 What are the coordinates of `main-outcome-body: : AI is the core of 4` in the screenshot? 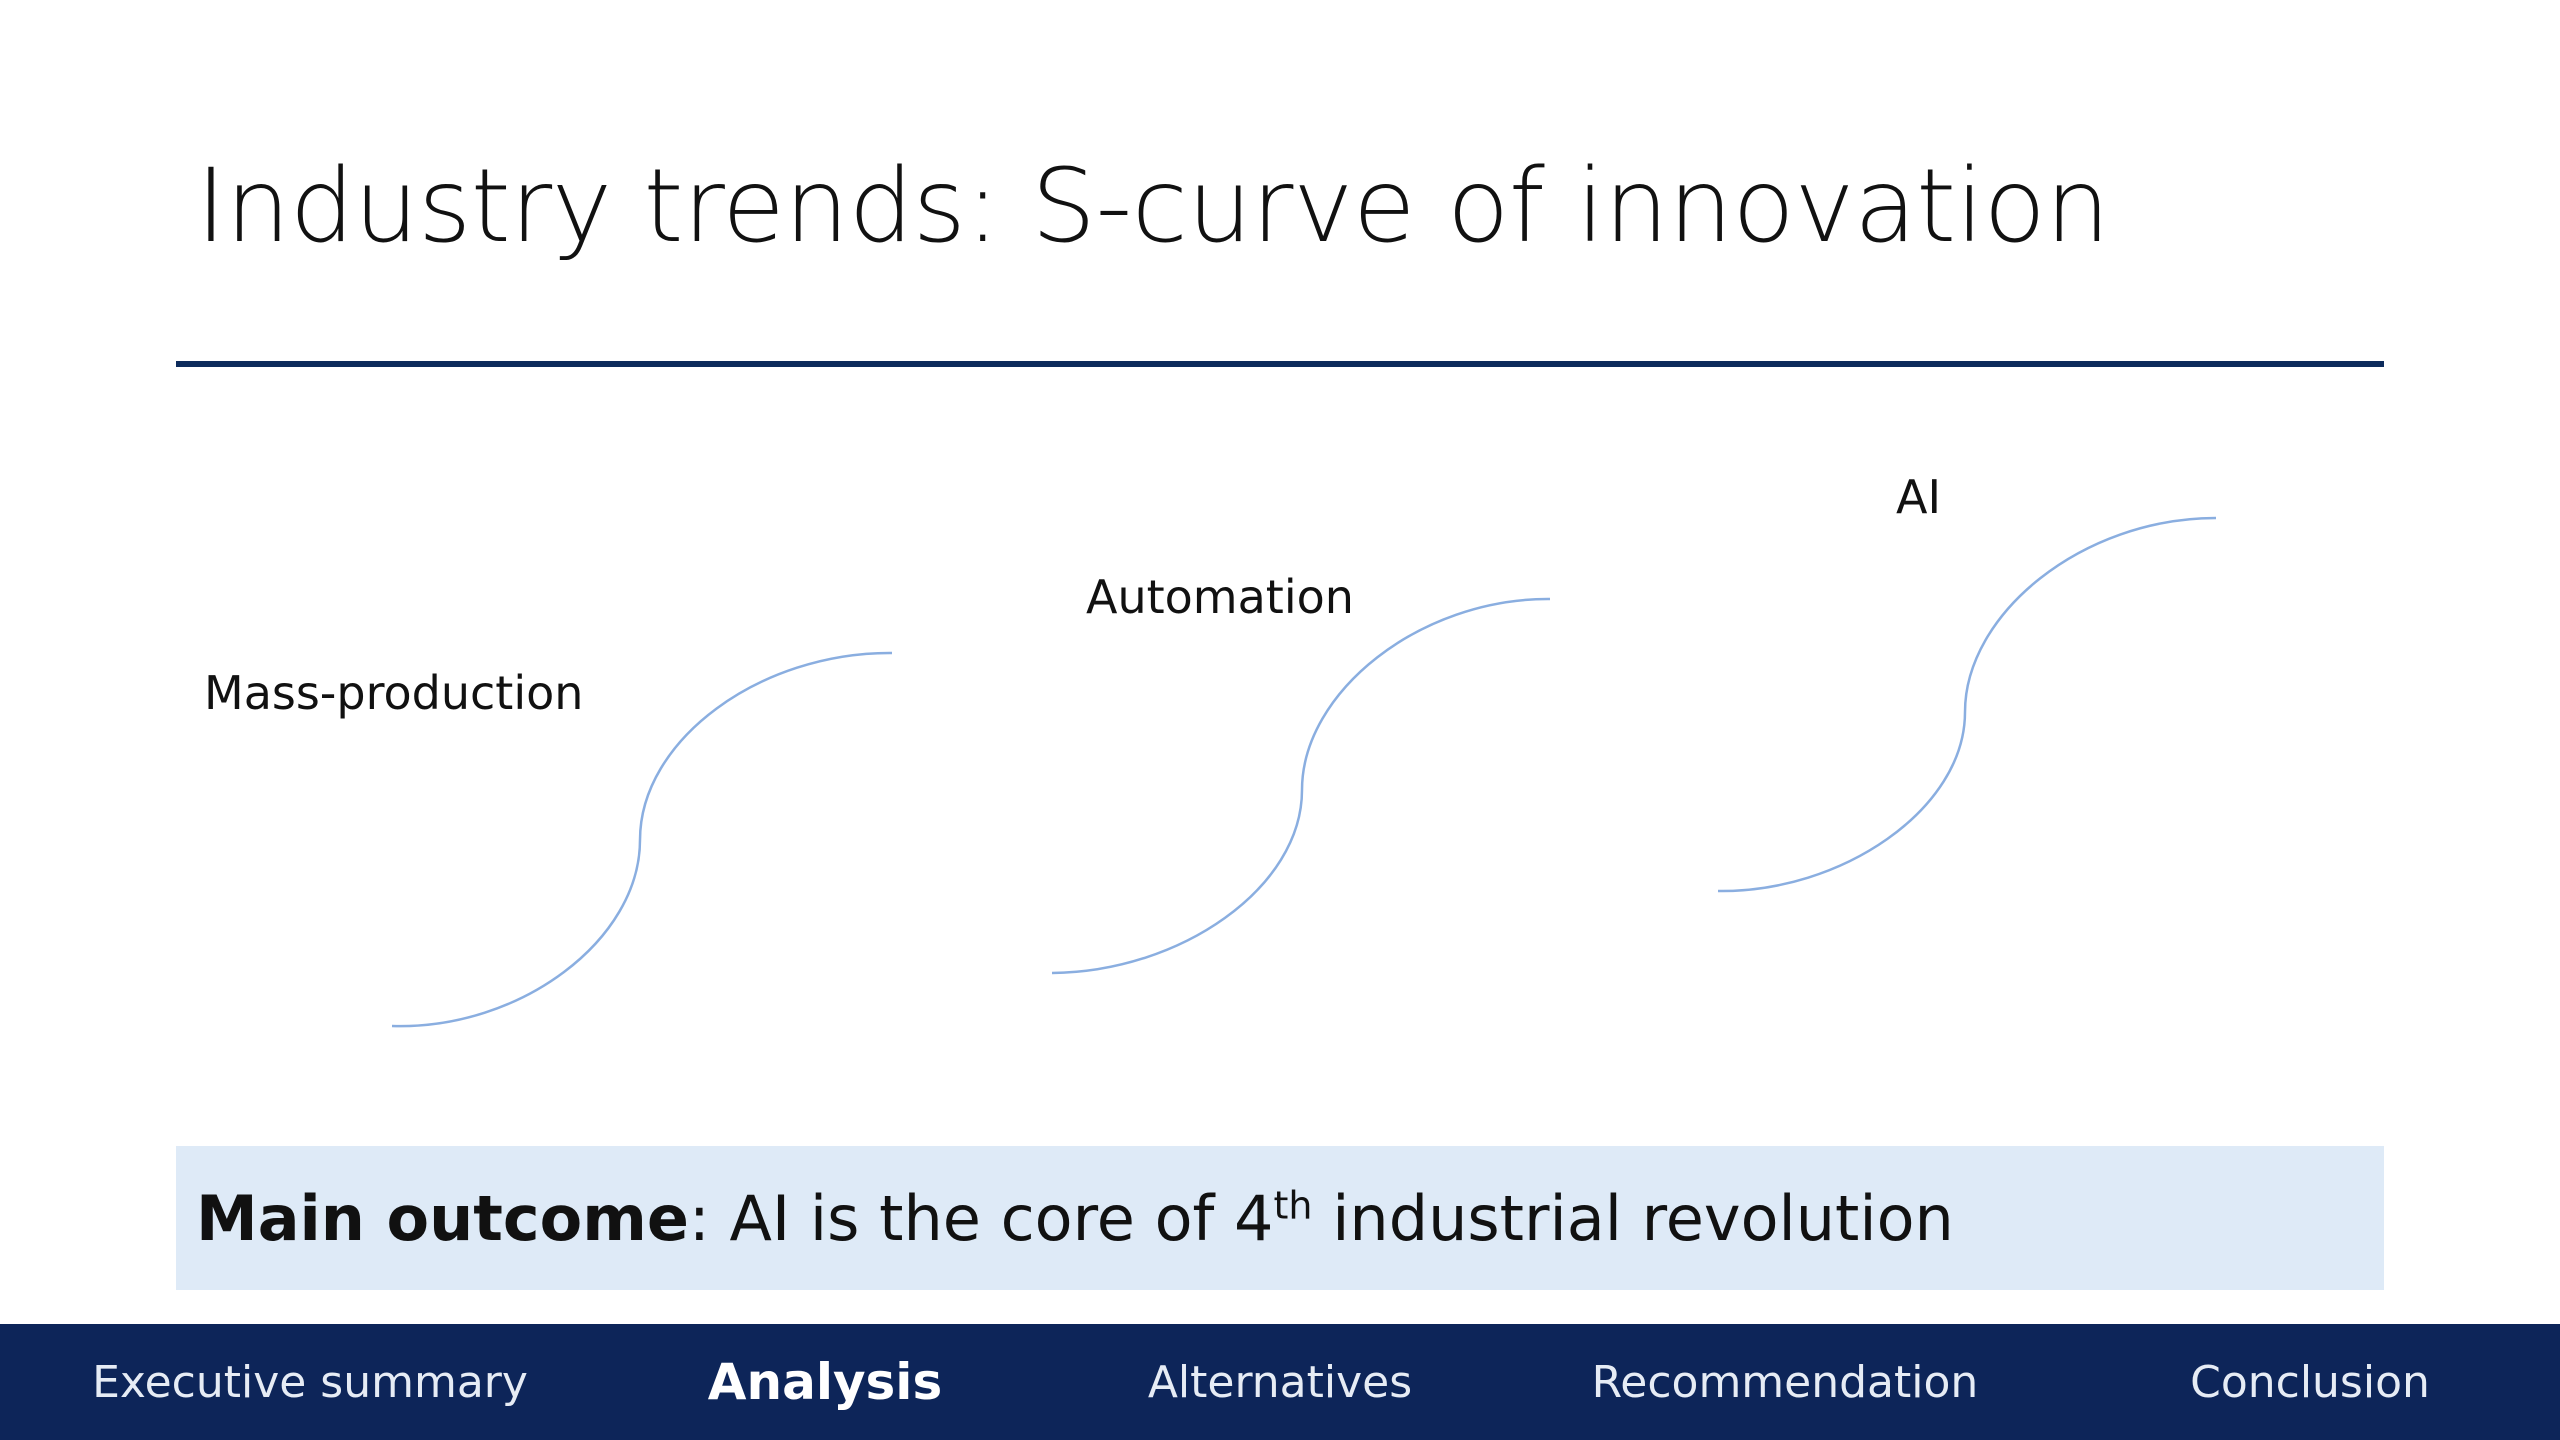 It's located at (981, 1218).